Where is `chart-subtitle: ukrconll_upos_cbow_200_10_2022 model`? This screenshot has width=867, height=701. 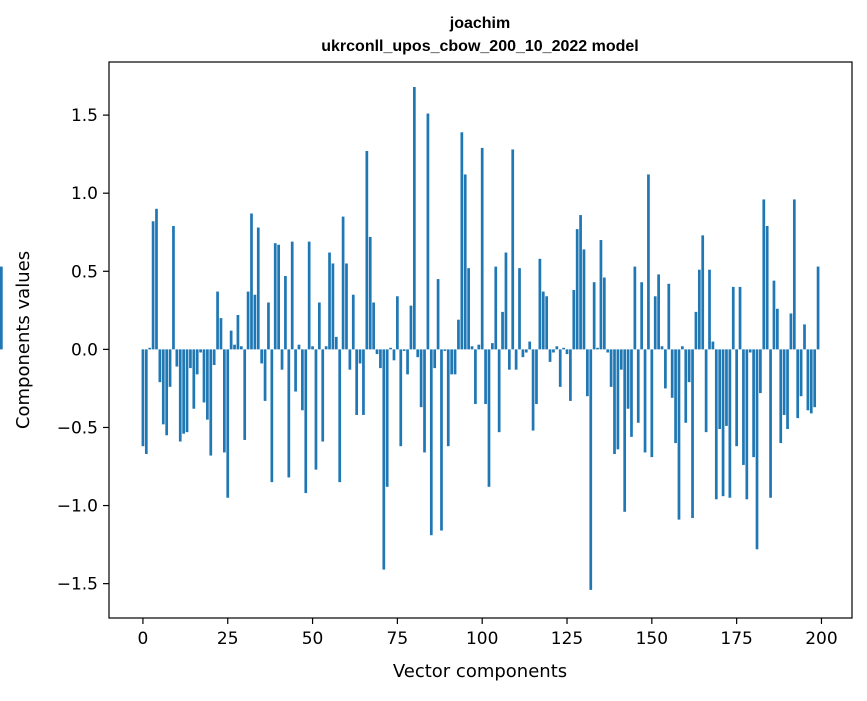
chart-subtitle: ukrconll_upos_cbow_200_10_2022 model is located at coordinates (479, 46).